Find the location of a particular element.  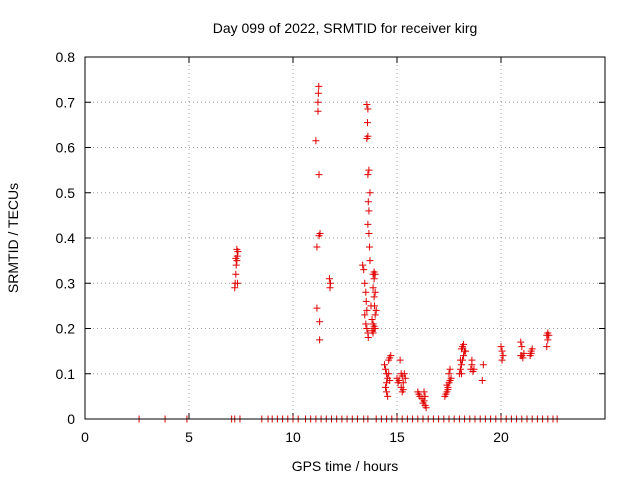

x-tick-label: 15 is located at coordinates (397, 437).